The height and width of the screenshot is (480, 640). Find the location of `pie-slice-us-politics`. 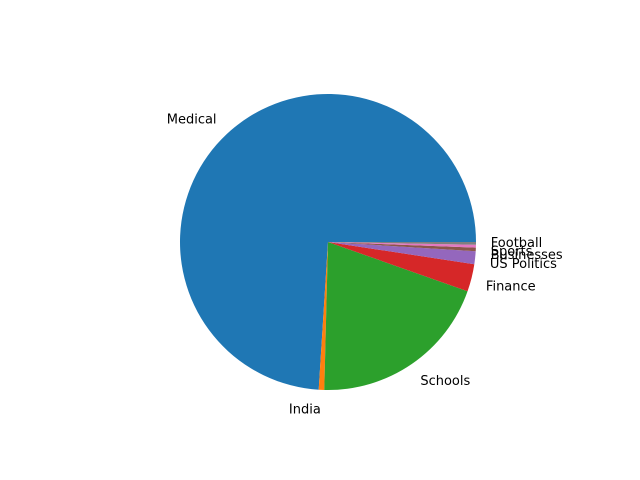

pie-slice-us-politics is located at coordinates (402, 253).